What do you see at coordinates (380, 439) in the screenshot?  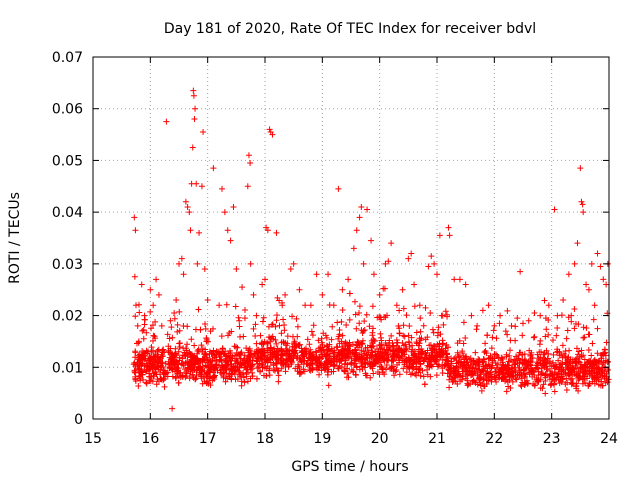 I see `x-tick-label: 20` at bounding box center [380, 439].